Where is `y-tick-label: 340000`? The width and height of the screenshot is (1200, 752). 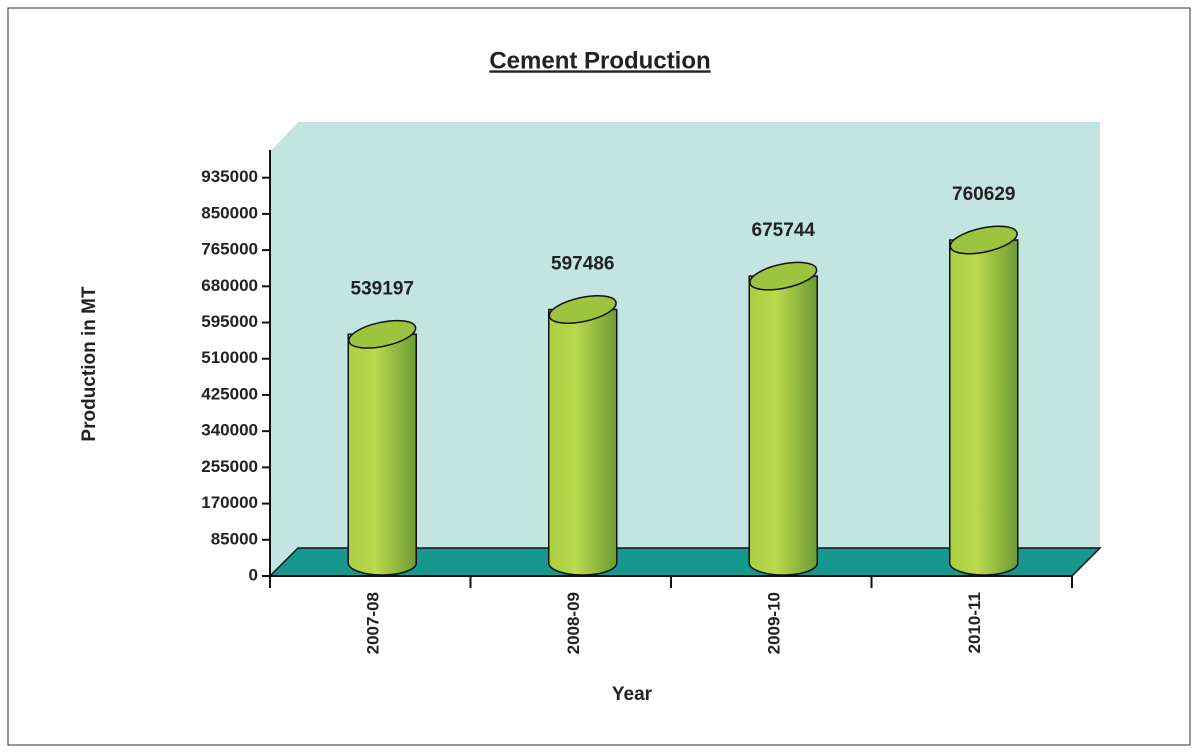 y-tick-label: 340000 is located at coordinates (229, 430).